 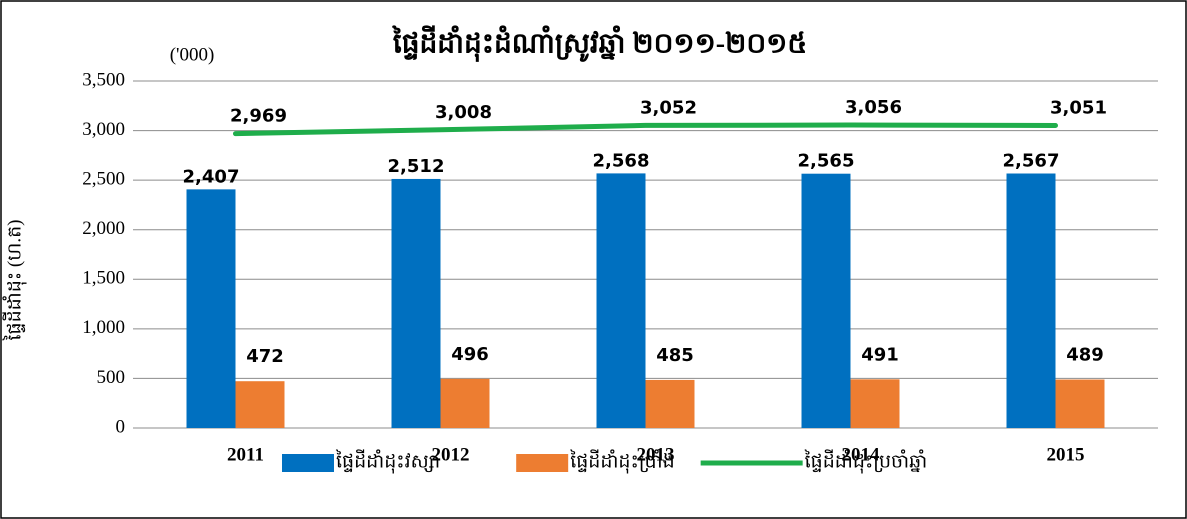 What do you see at coordinates (873, 107) in the screenshot?
I see `data-label: 3,056` at bounding box center [873, 107].